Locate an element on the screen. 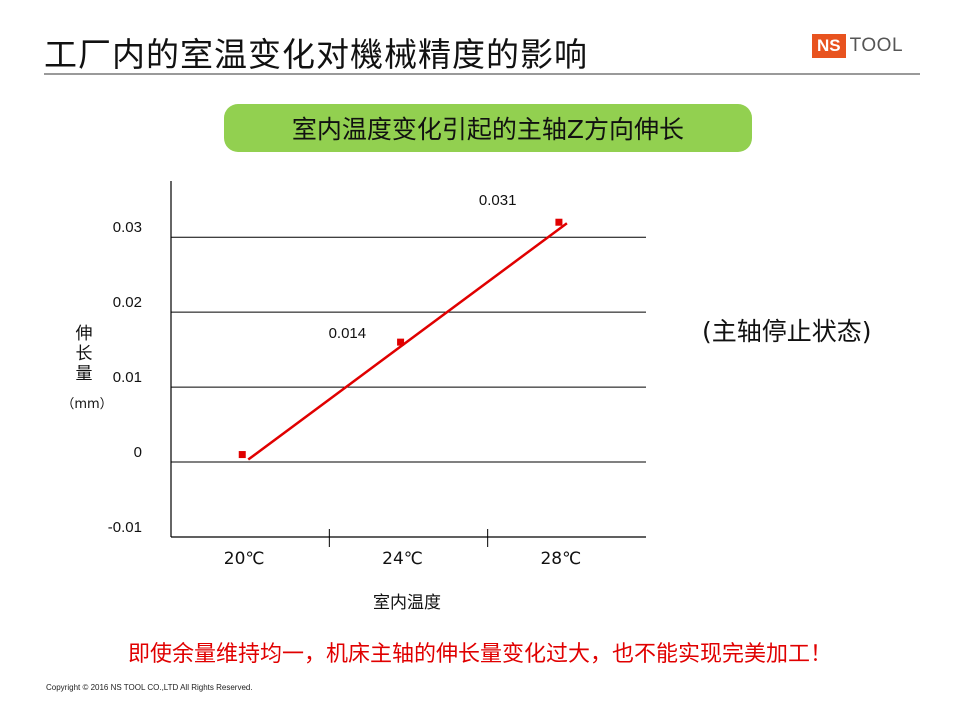 Image resolution: width=960 pixels, height=720 pixels. x-category-label: 24℃ is located at coordinates (402, 559).